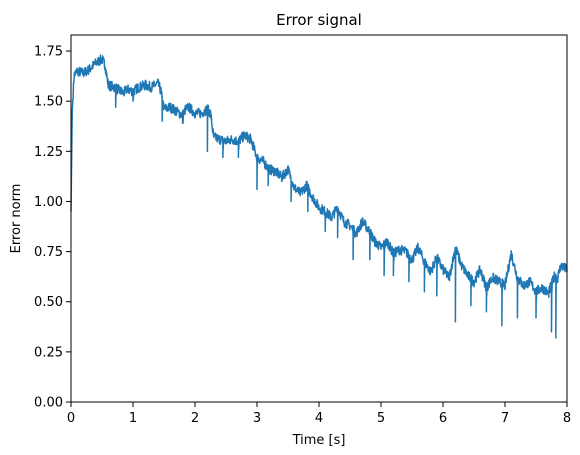  What do you see at coordinates (505, 418) in the screenshot?
I see `x-tick-label: 7` at bounding box center [505, 418].